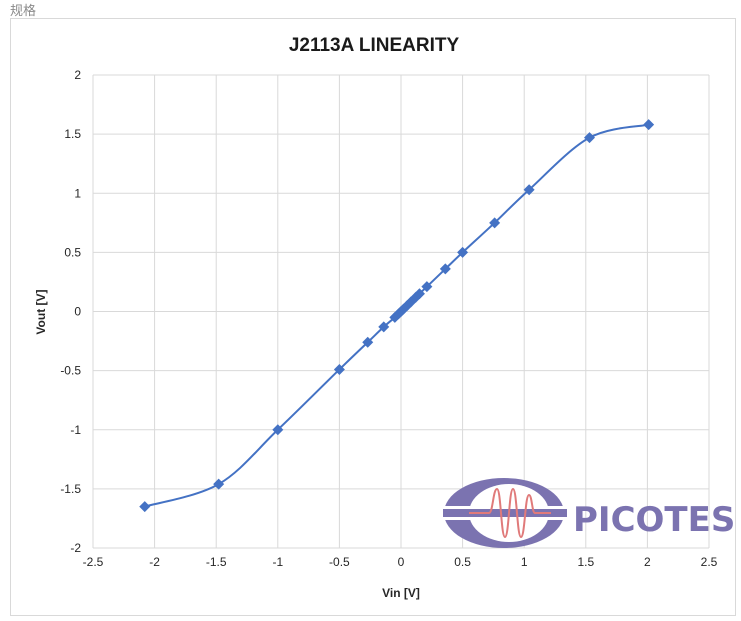  I want to click on y-axis-label: Vout [V], so click(41, 311).